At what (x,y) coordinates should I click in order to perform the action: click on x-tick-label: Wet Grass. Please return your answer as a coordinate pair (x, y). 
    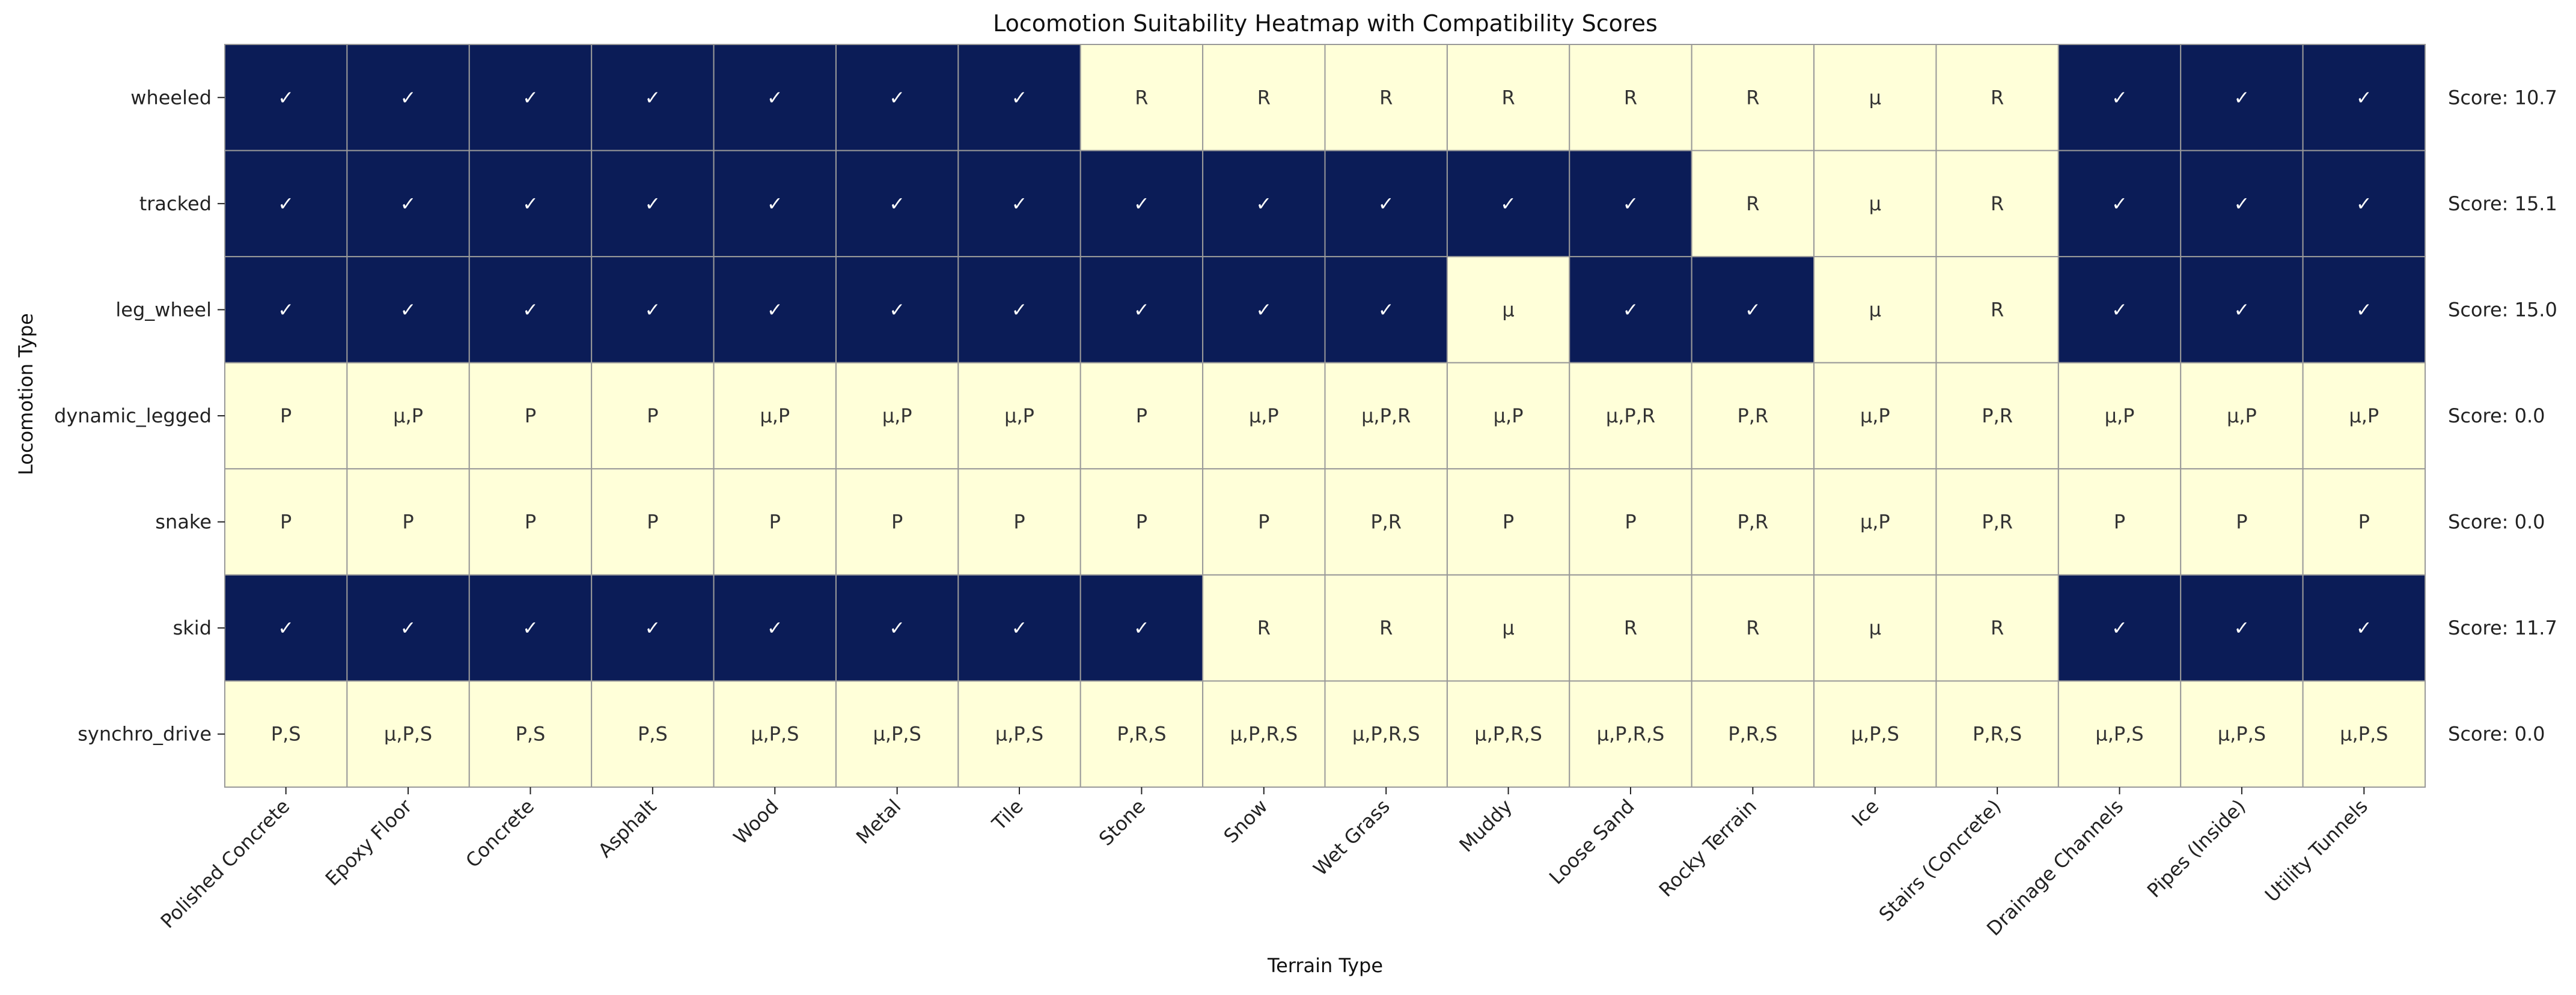
    Looking at the image, I should click on (1351, 837).